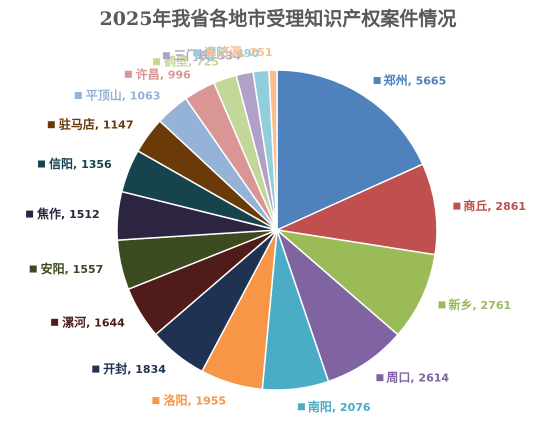 Image resolution: width=555 pixels, height=433 pixels. Describe the element at coordinates (150, 369) in the screenshot. I see `label-value: 1834` at that location.